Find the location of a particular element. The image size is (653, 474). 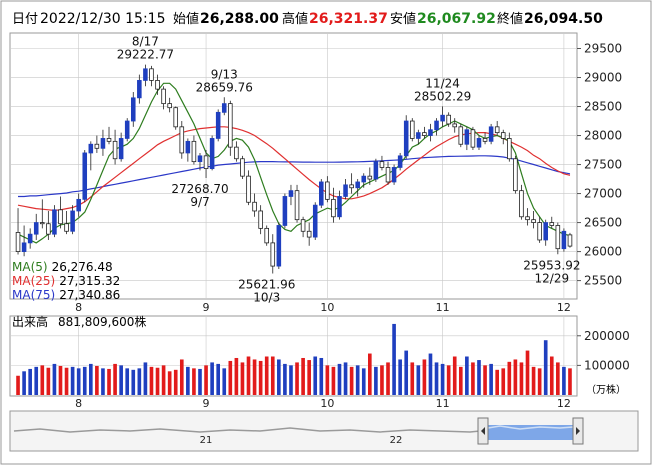

navigator-selected-range is located at coordinates (530, 432).